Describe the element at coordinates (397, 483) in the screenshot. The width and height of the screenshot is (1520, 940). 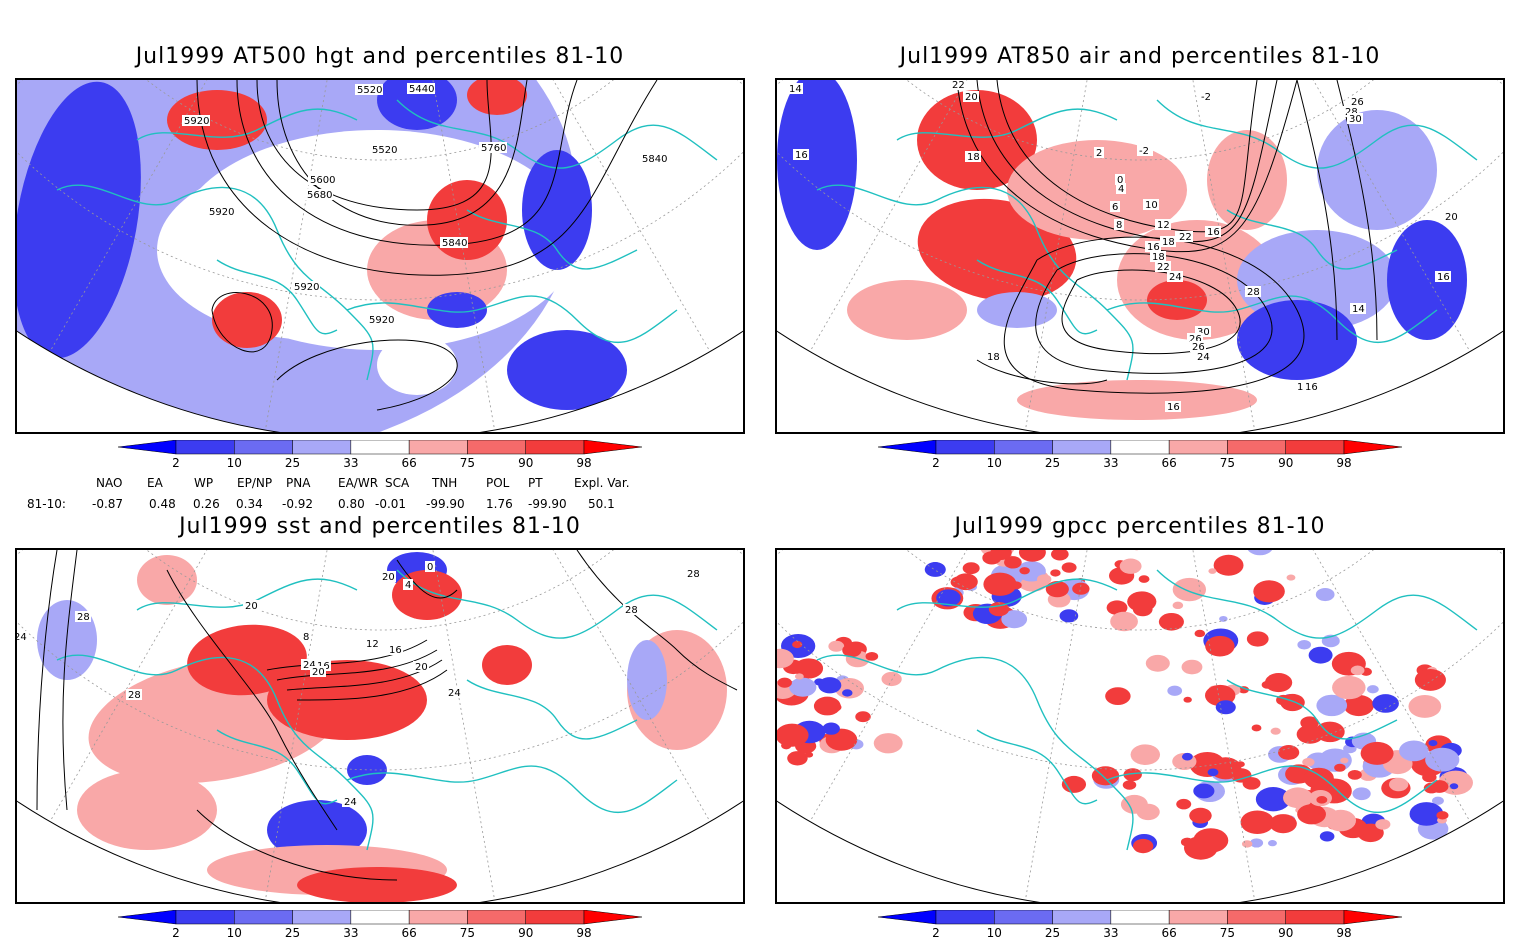
I see `teleconnection-header: SCA` at that location.